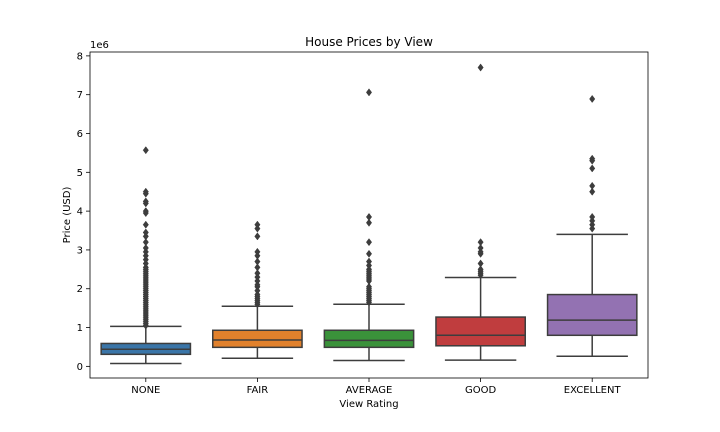 Image resolution: width=720 pixels, height=432 pixels. What do you see at coordinates (80, 289) in the screenshot?
I see `y-tick-label: 2` at bounding box center [80, 289].